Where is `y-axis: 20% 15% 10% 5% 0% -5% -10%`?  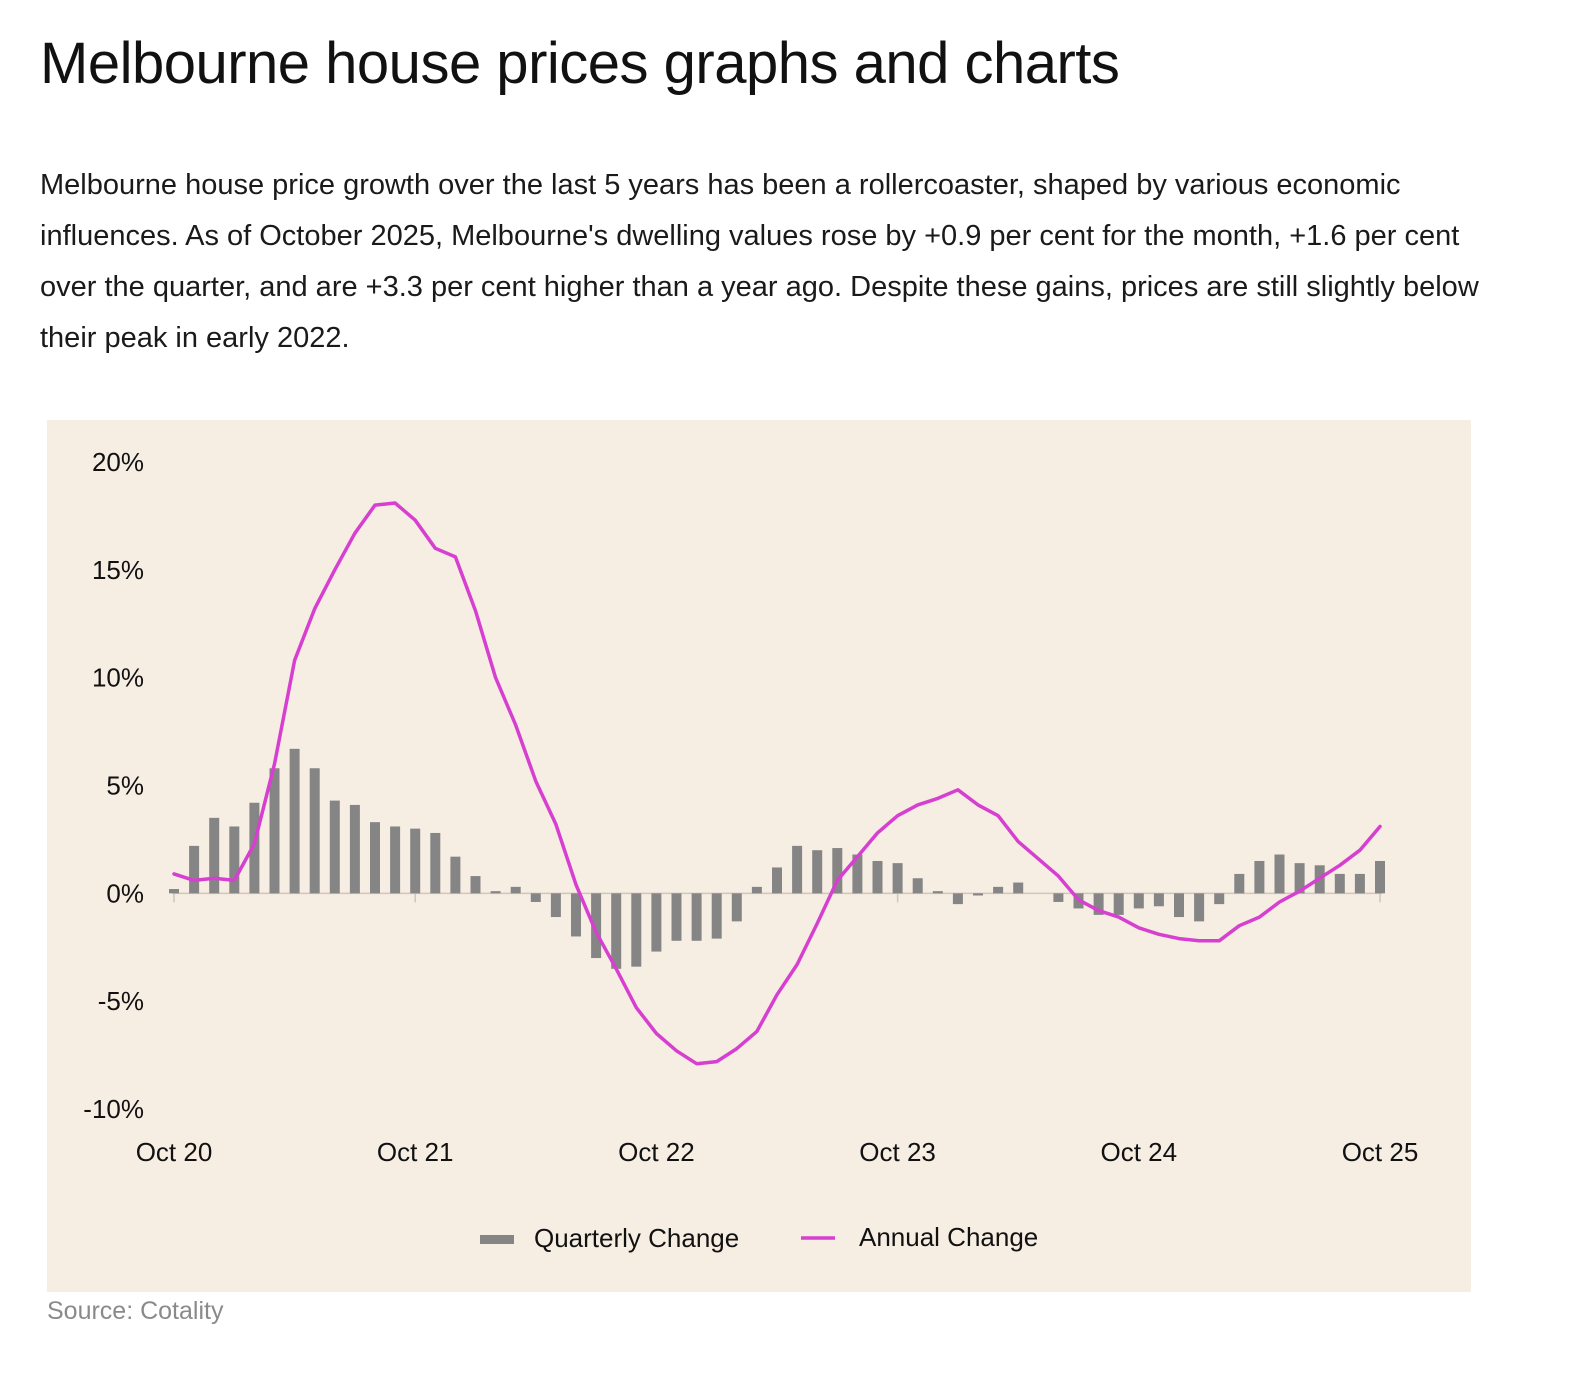
y-axis: 20% 15% 10% 5% 0% -5% -10% is located at coordinates (113, 785).